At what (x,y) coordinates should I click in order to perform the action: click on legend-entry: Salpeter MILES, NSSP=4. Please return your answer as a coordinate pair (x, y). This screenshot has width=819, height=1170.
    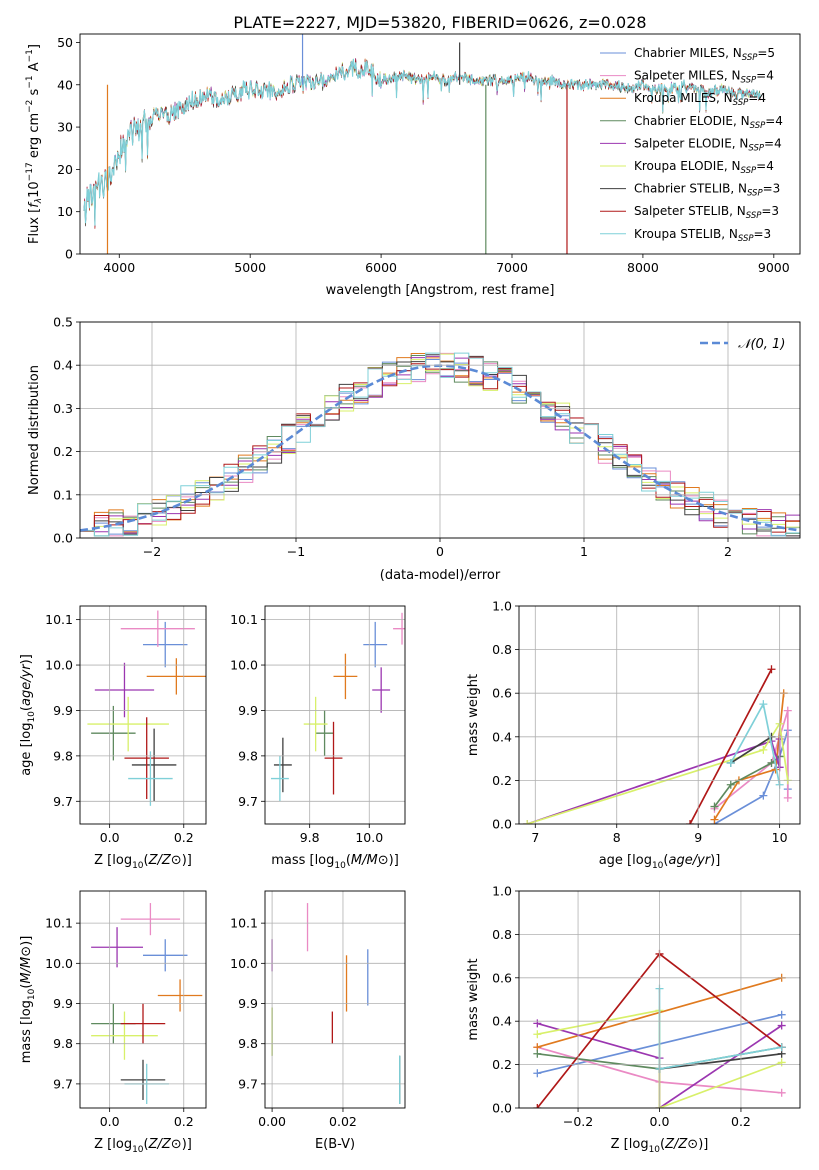
    Looking at the image, I should click on (704, 77).